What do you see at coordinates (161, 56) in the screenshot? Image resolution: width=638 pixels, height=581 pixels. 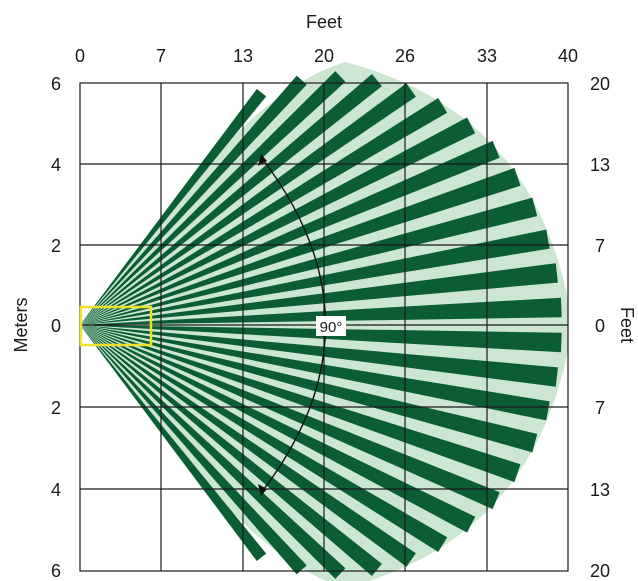 I see `top-tick-label: 7` at bounding box center [161, 56].